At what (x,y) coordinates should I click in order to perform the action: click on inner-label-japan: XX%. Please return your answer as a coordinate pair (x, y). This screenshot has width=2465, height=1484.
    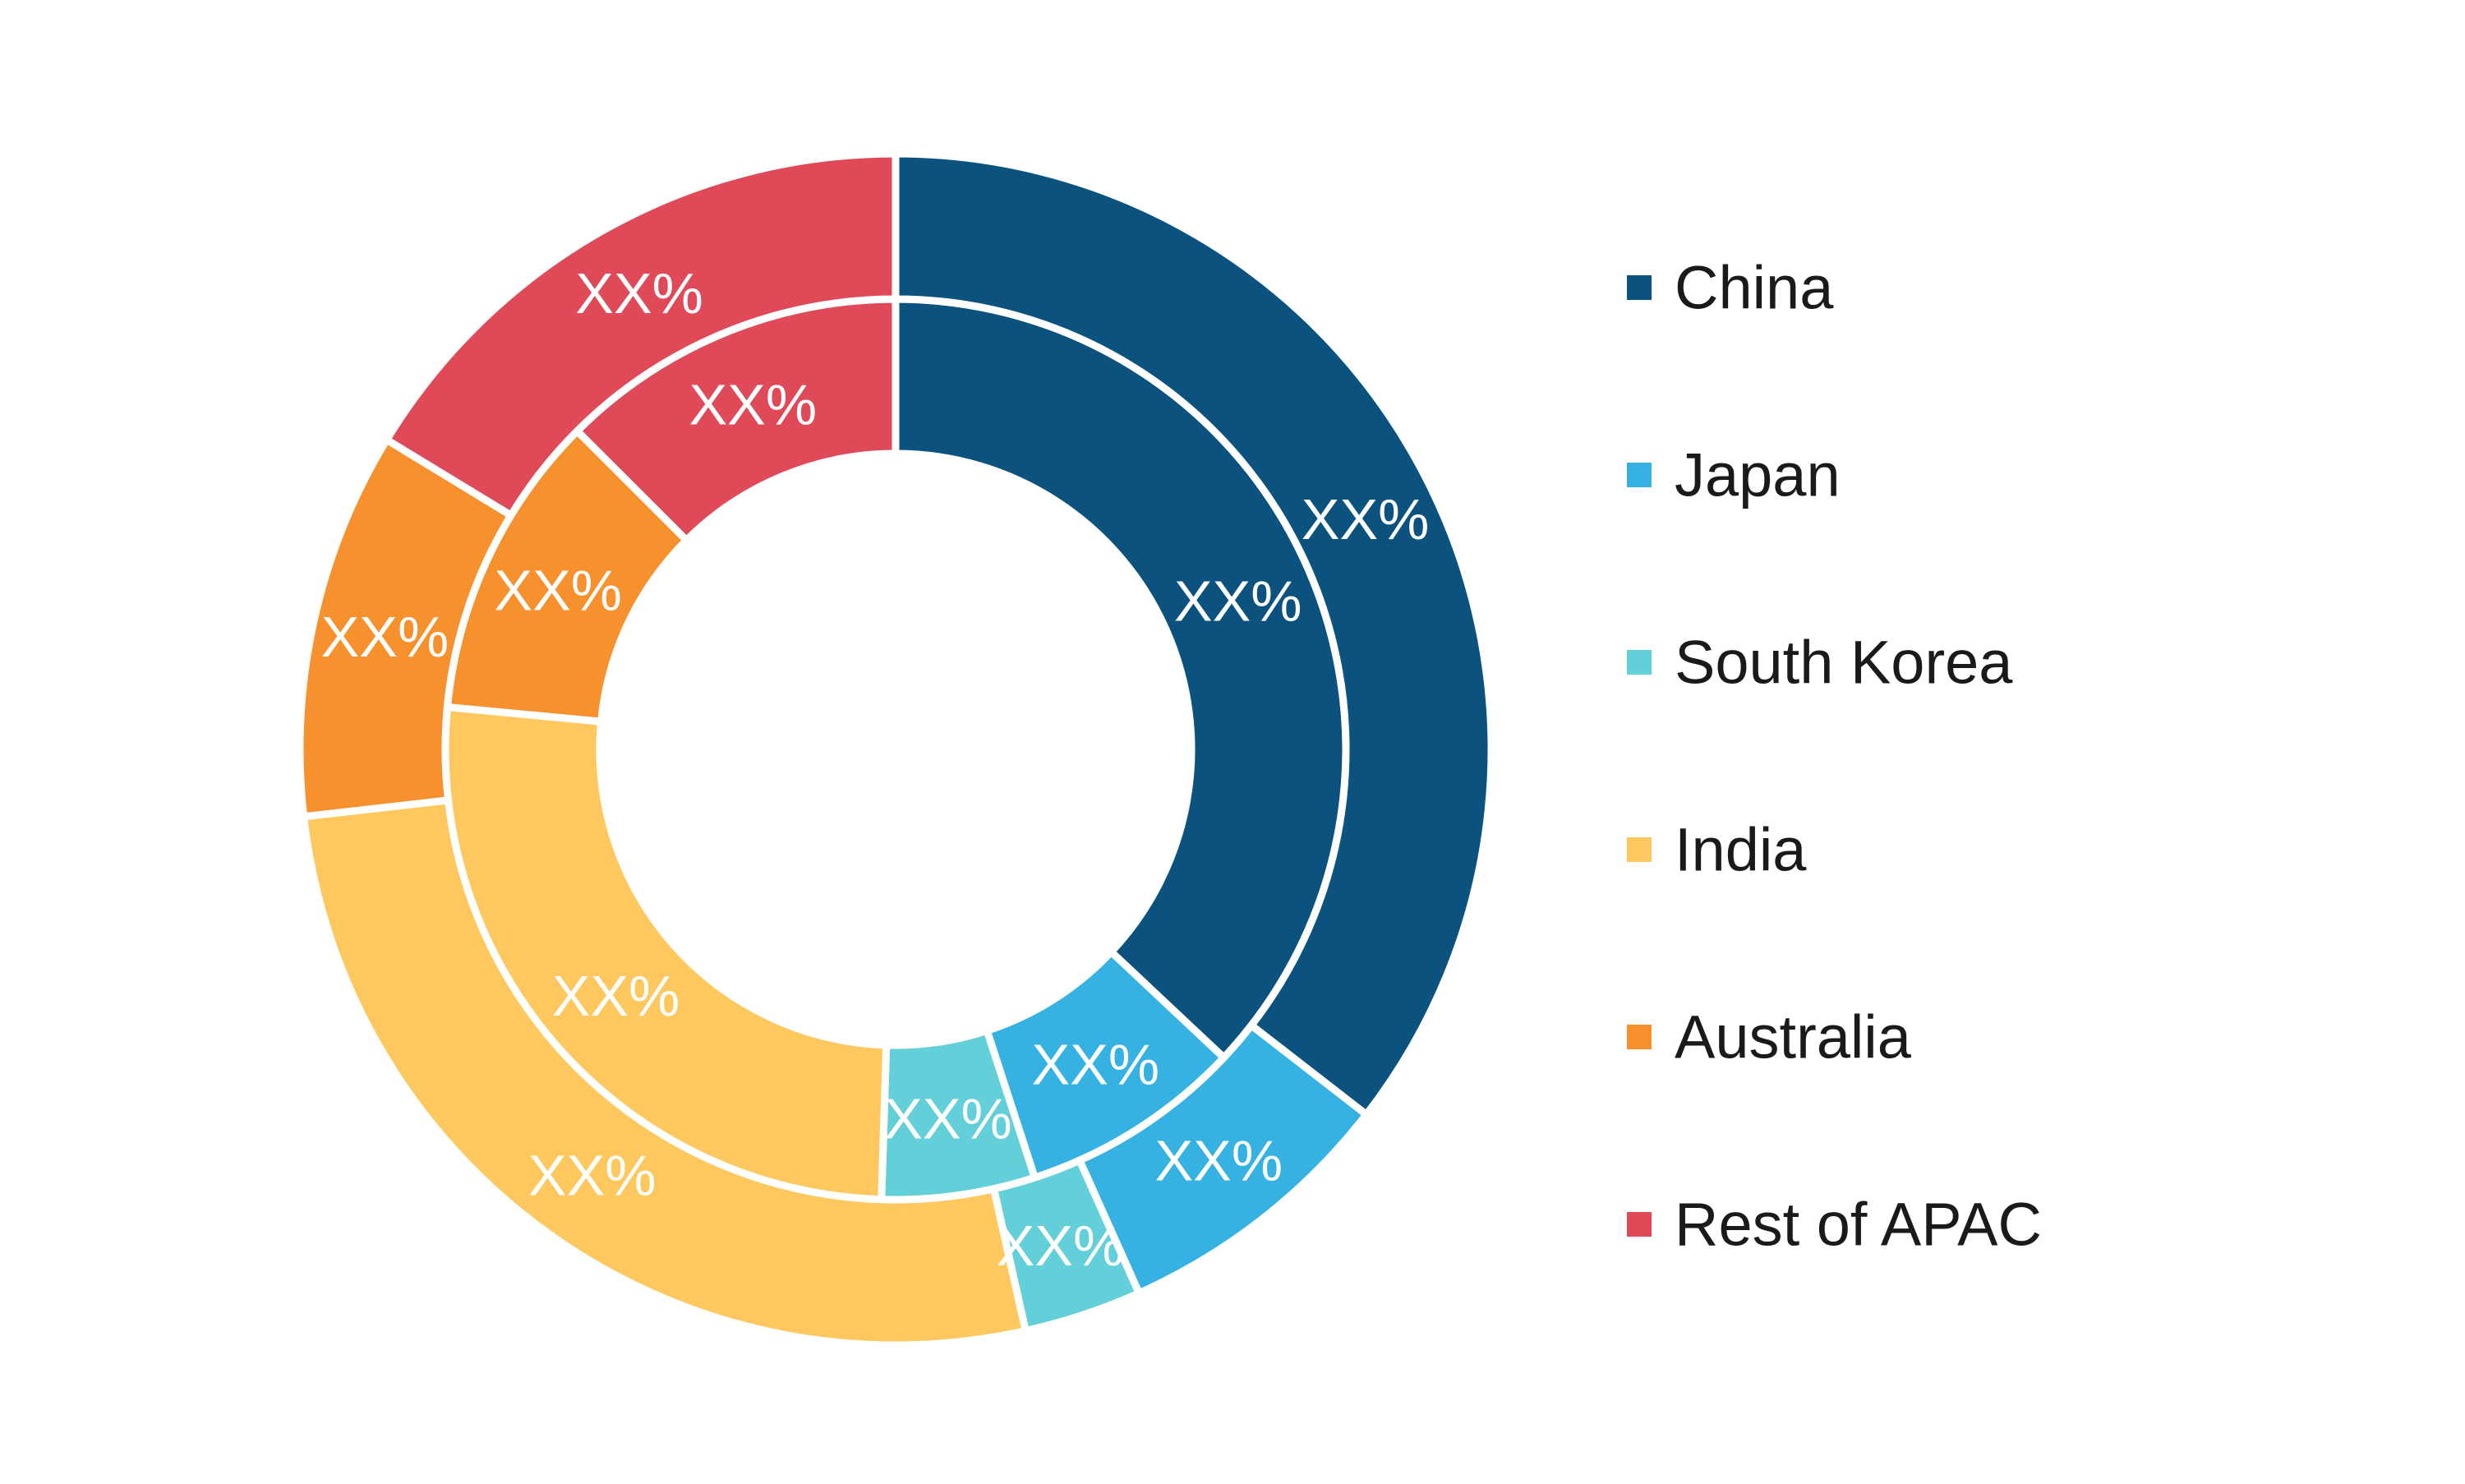
    Looking at the image, I should click on (1095, 1064).